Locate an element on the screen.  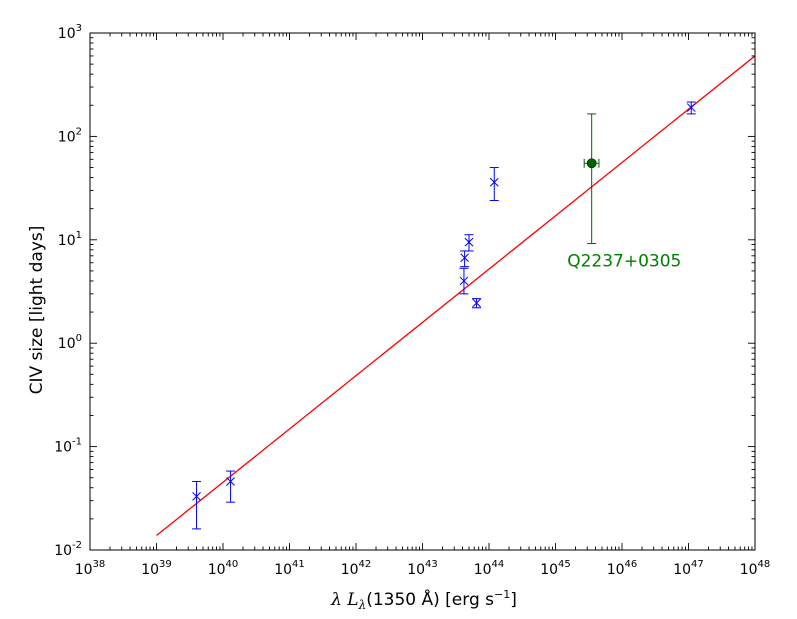
x-tick-label-exponent: 43 is located at coordinates (431, 564).